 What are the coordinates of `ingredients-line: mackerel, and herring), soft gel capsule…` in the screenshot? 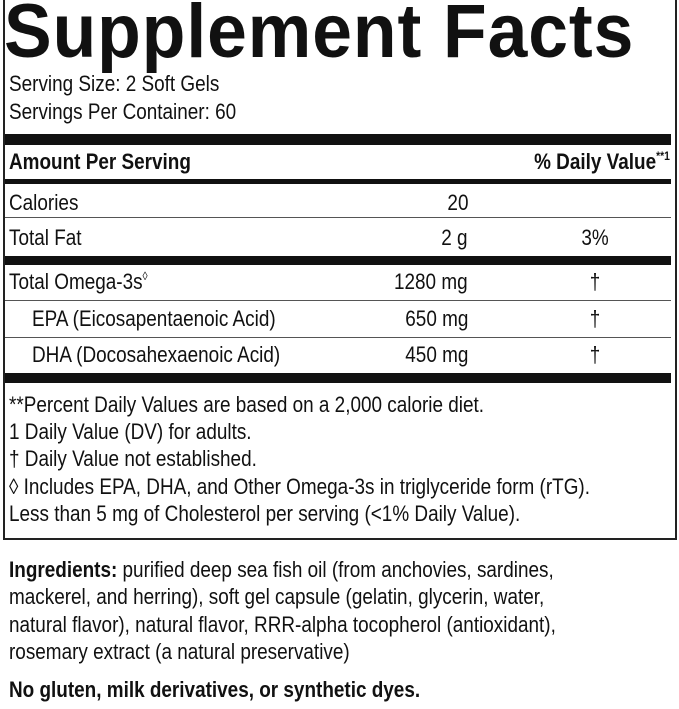 It's located at (277, 596).